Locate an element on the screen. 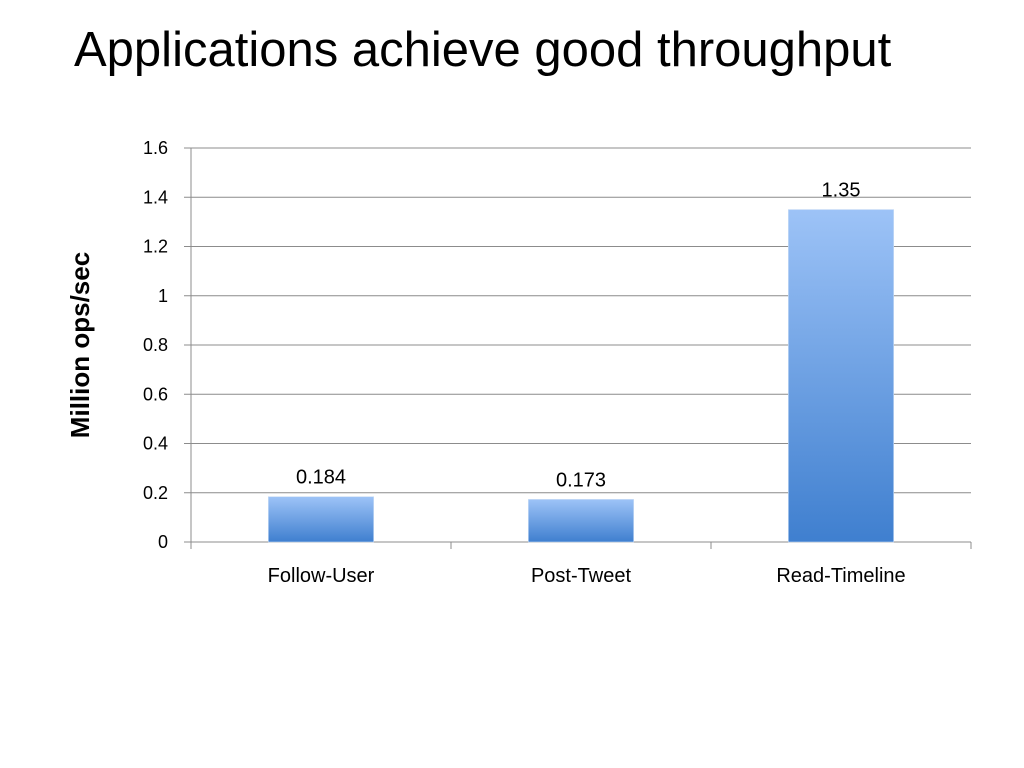 The image size is (1024, 768). data-label: 1.35 is located at coordinates (841, 191).